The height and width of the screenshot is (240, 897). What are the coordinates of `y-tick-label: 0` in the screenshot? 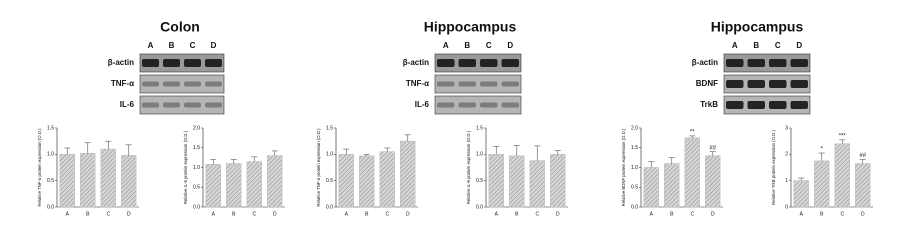 It's located at (786, 207).